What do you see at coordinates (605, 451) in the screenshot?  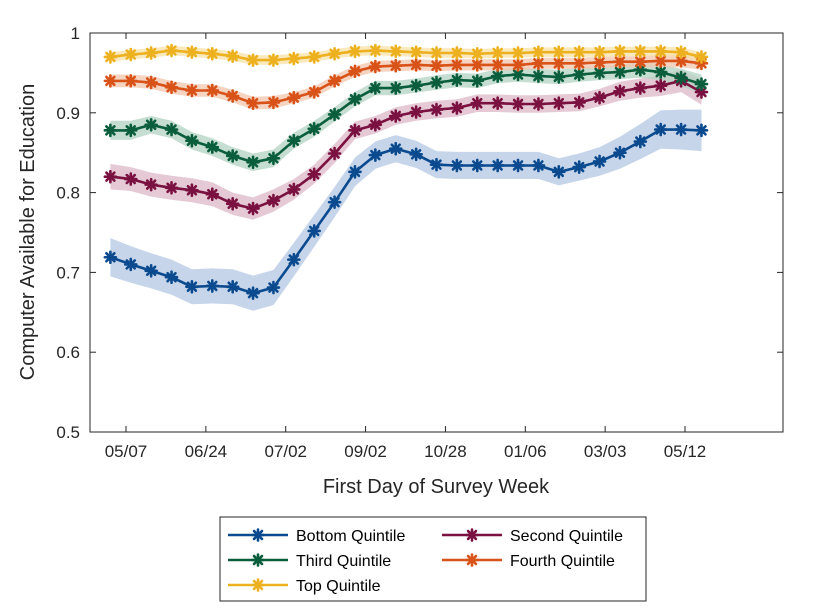 I see `x-tick-label: 03/03` at bounding box center [605, 451].